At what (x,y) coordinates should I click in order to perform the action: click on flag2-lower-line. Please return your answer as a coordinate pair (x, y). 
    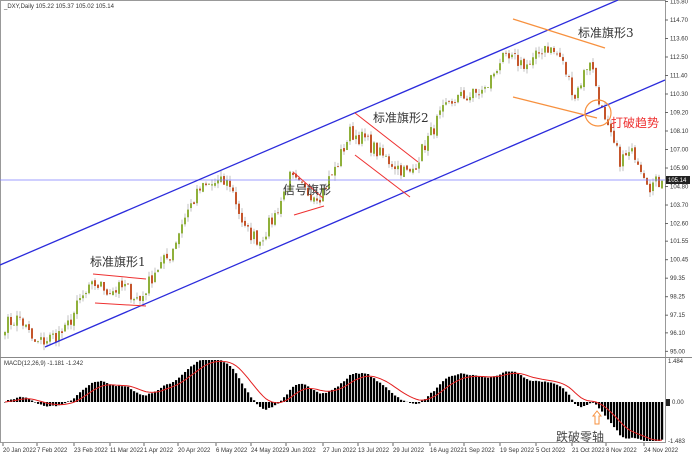
    Looking at the image, I should click on (382, 176).